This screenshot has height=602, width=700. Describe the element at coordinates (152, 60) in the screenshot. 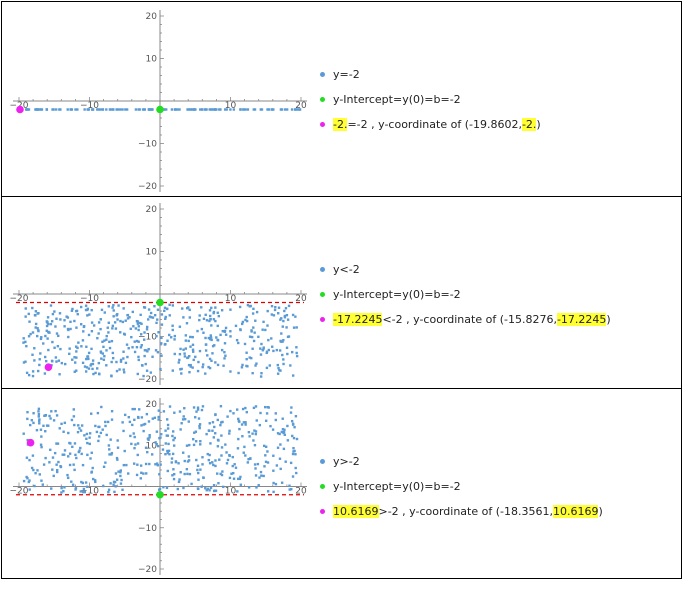

I see `y-tick-label: 10` at that location.